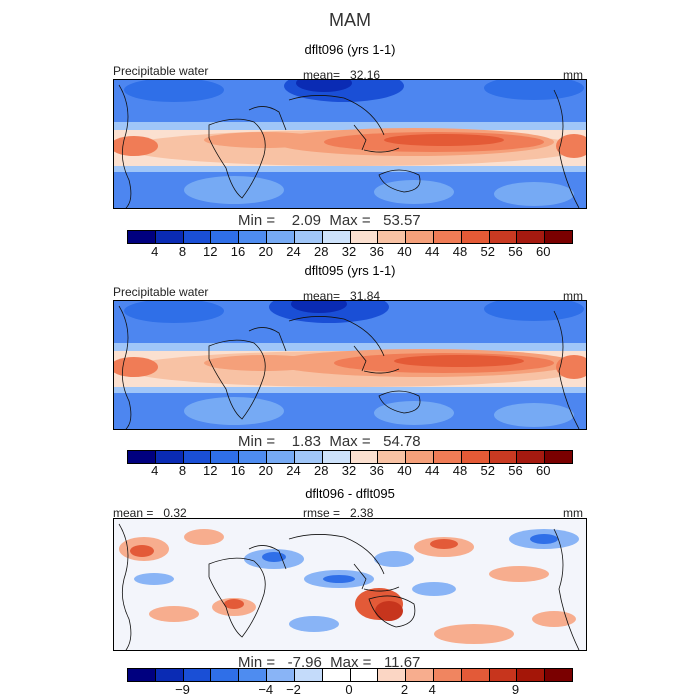 This screenshot has width=700, height=700. I want to click on panel-1-mean-label: mean= 32.16, so click(342, 75).